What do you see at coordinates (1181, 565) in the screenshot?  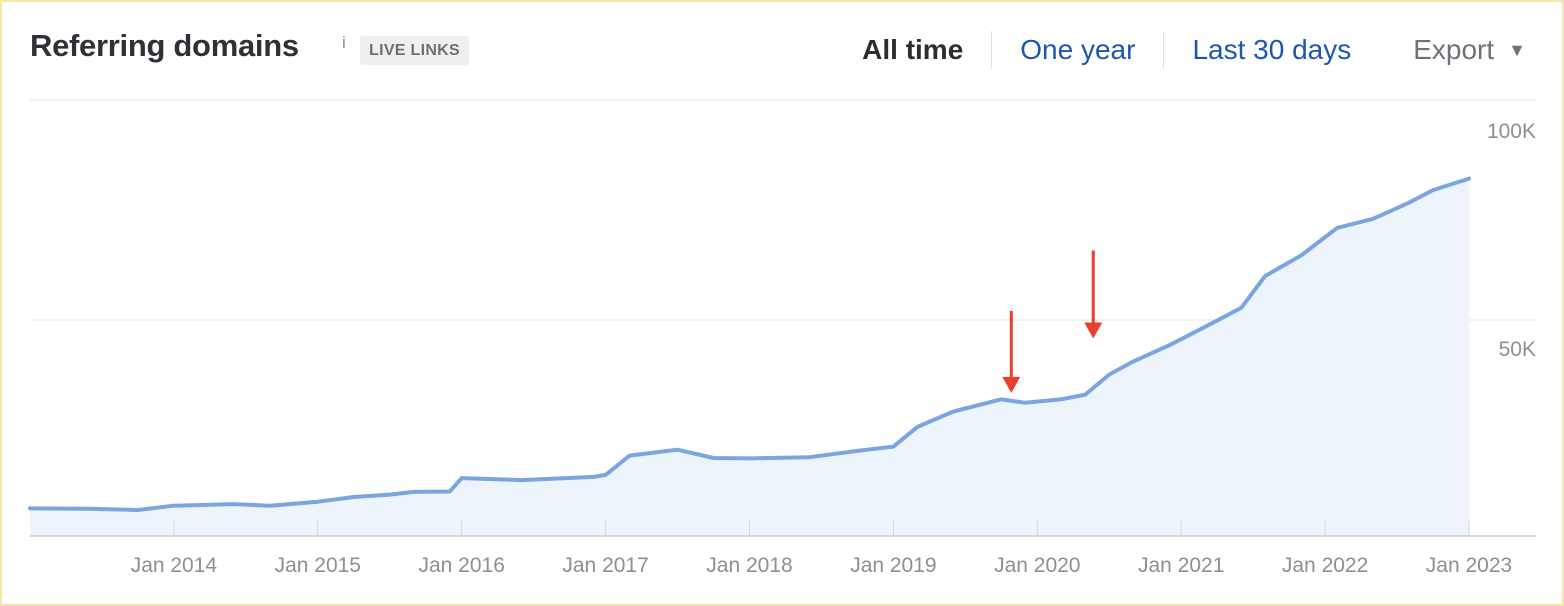 I see `x-tick-label: Jan 2021` at bounding box center [1181, 565].